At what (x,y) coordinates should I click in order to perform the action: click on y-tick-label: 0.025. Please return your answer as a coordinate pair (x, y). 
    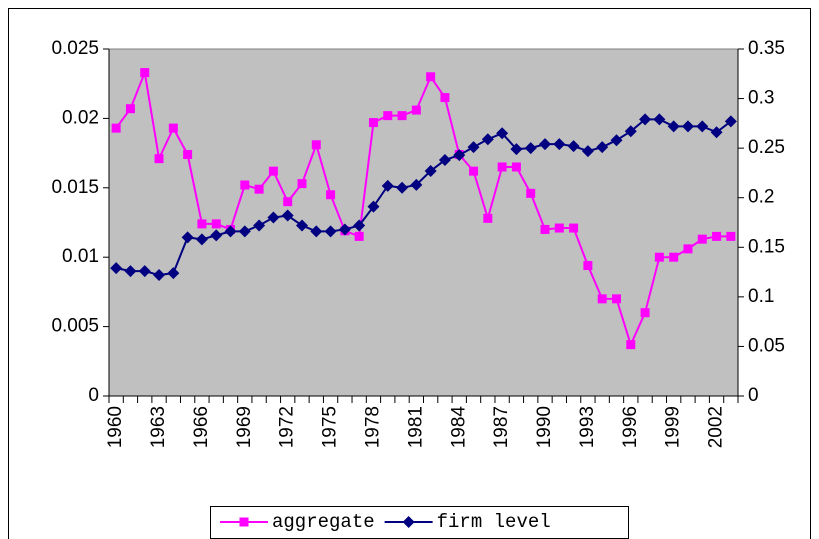
    Looking at the image, I should click on (75, 48).